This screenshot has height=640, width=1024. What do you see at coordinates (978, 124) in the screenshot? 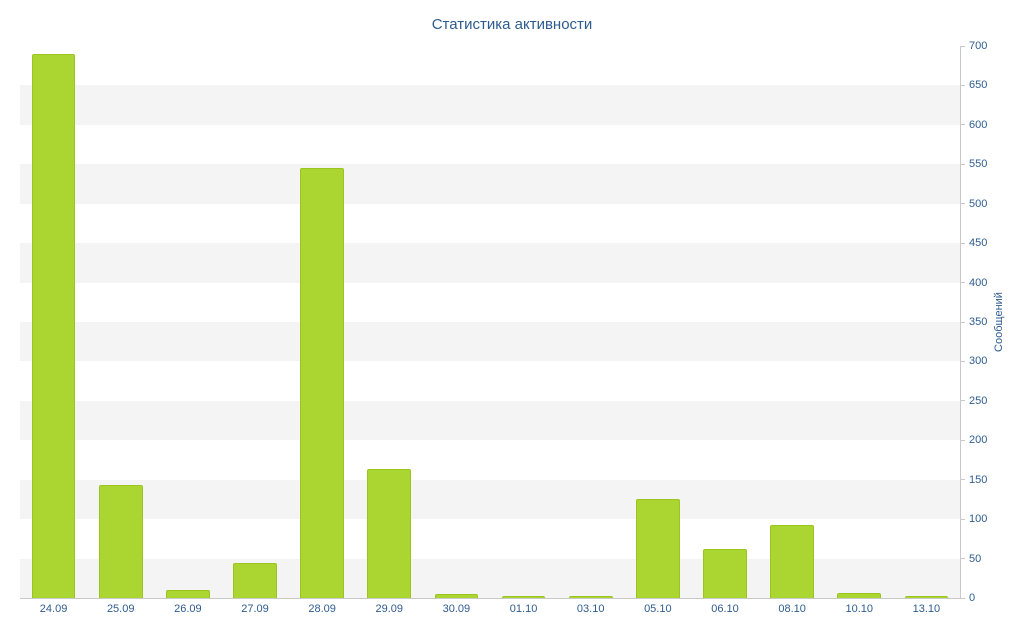
I see `y-axis-tick-label: 600` at bounding box center [978, 124].